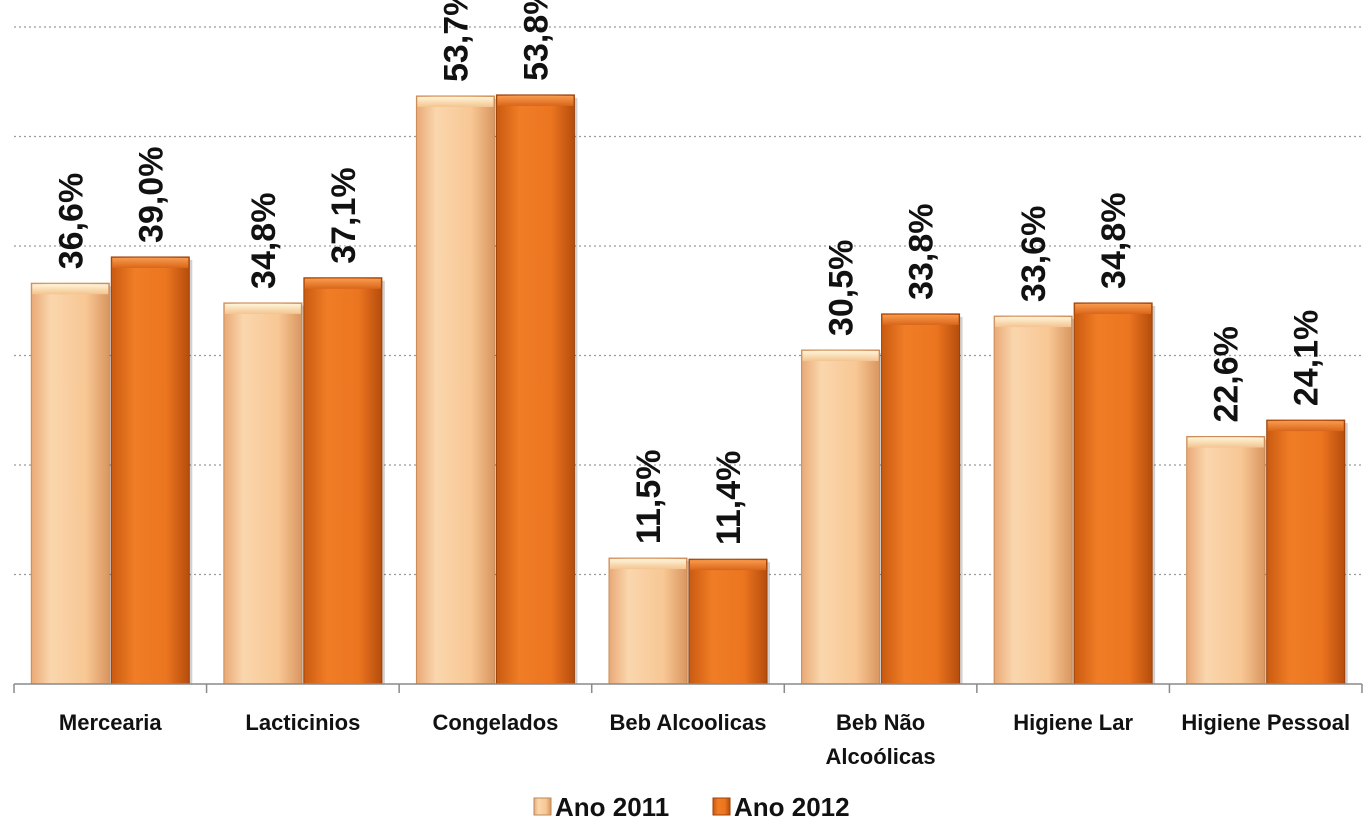 This screenshot has height=833, width=1367. I want to click on data-label: 30,5%, so click(842, 288).